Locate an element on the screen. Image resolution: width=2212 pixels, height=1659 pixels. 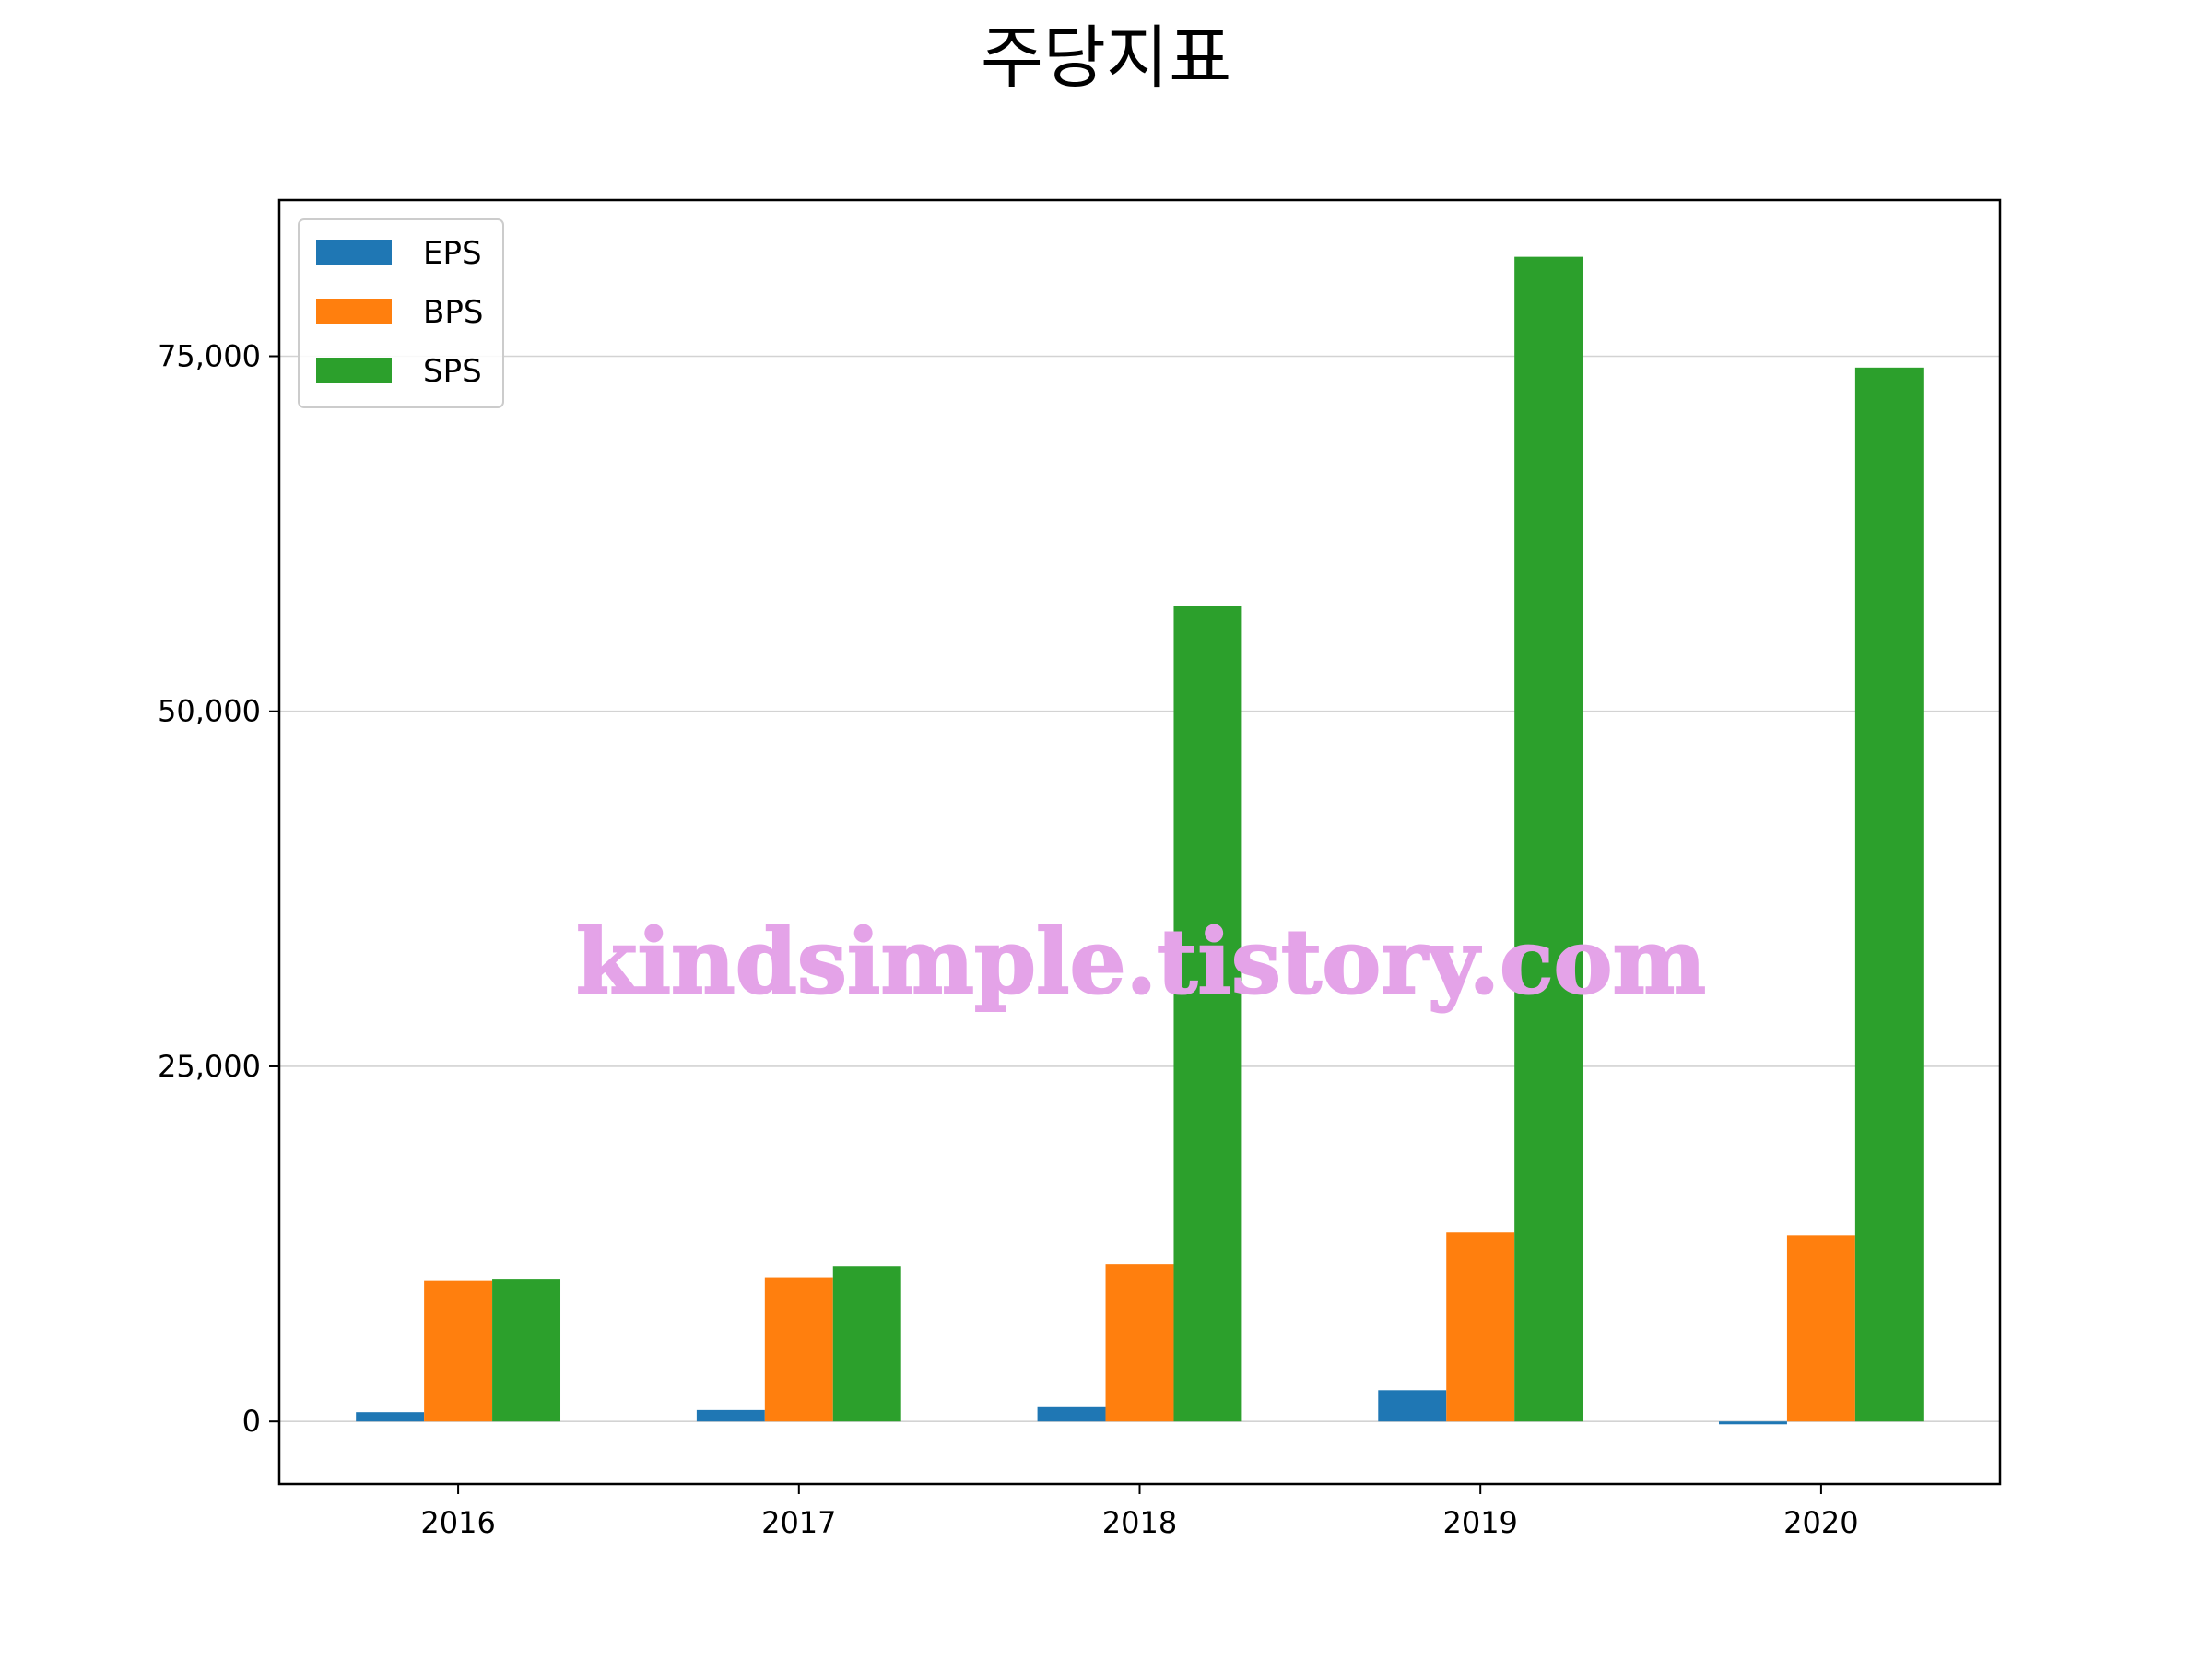
legend-label-eps: EPS is located at coordinates (452, 253).